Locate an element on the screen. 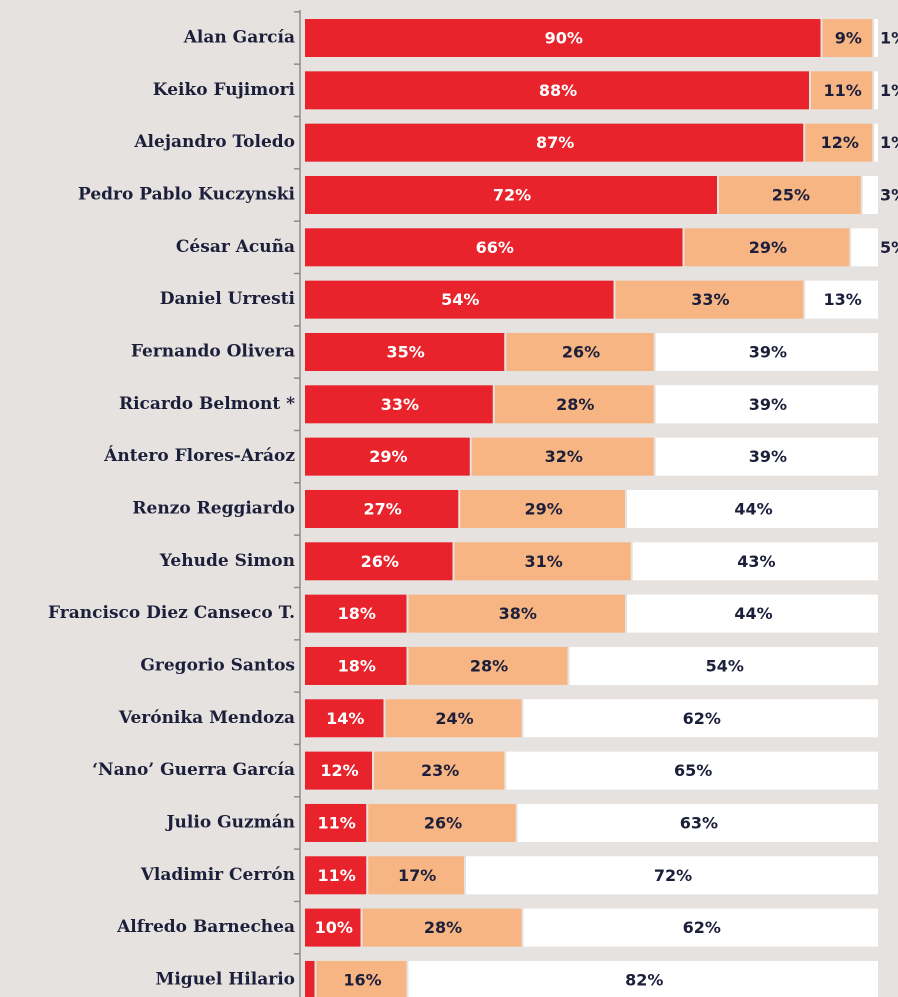 The height and width of the screenshot is (997, 898). category-label: Francisco Diez Canseco T. is located at coordinates (171, 613).